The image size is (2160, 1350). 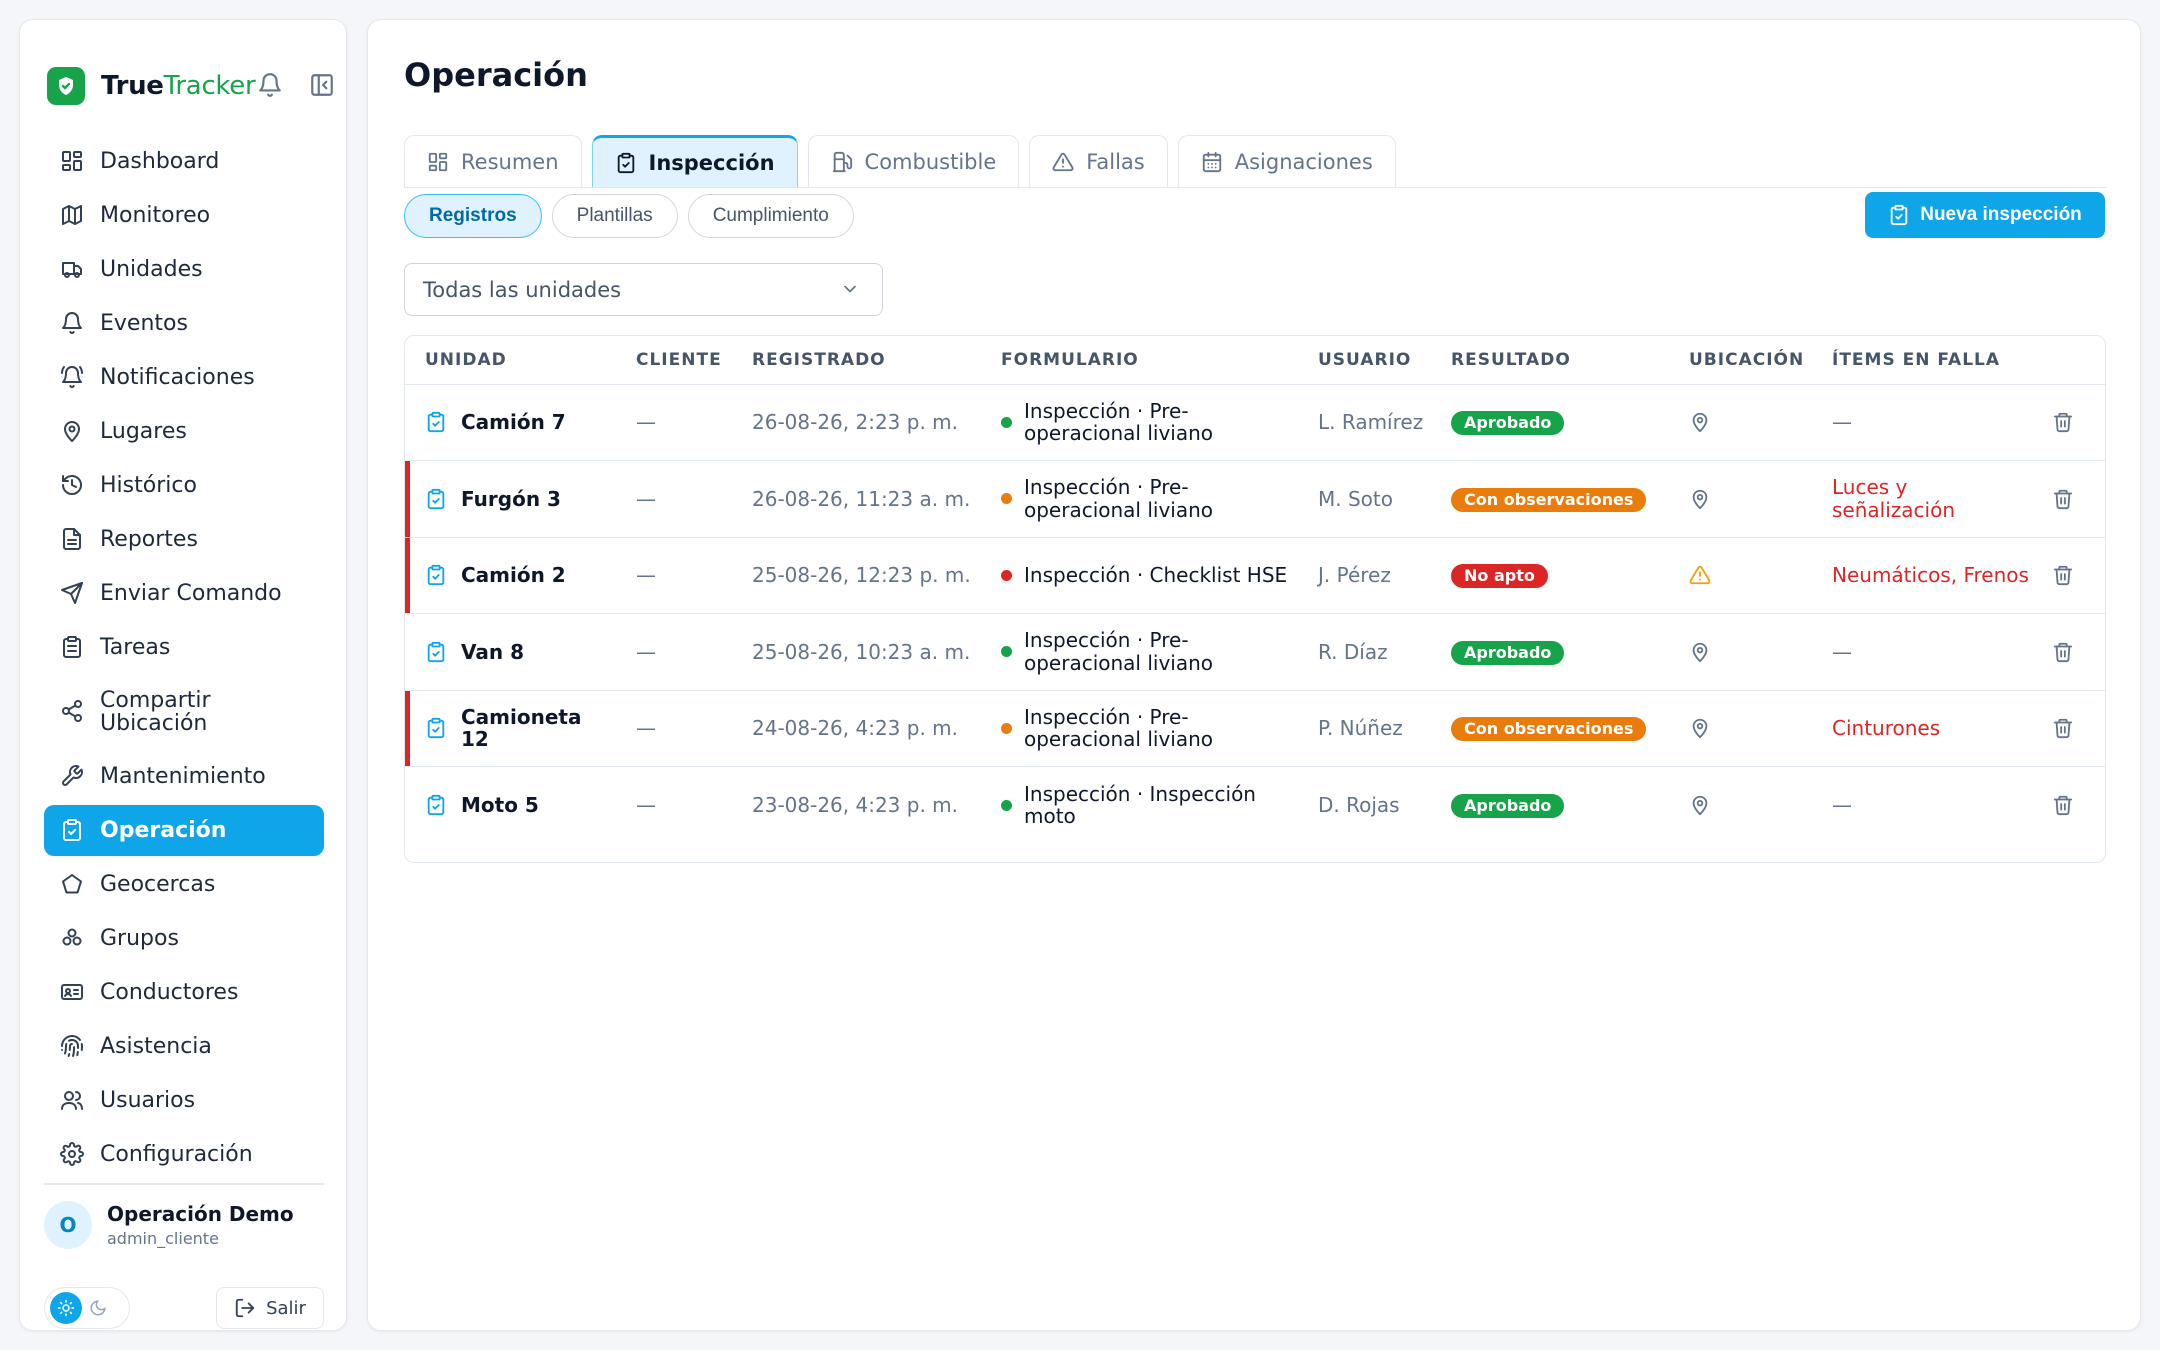 What do you see at coordinates (1750, 575) in the screenshot?
I see `warning-icon` at bounding box center [1750, 575].